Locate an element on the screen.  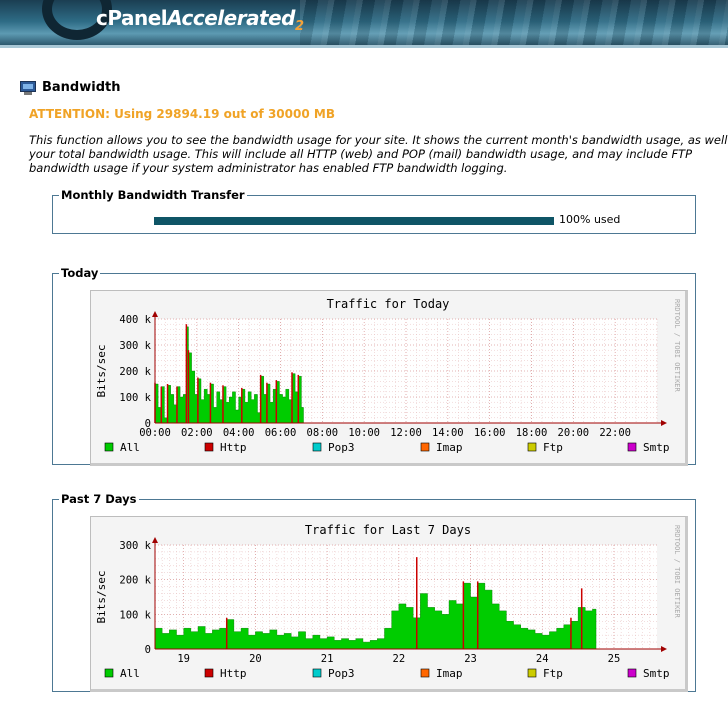
x-tick-label: 20:00 is located at coordinates (574, 433).